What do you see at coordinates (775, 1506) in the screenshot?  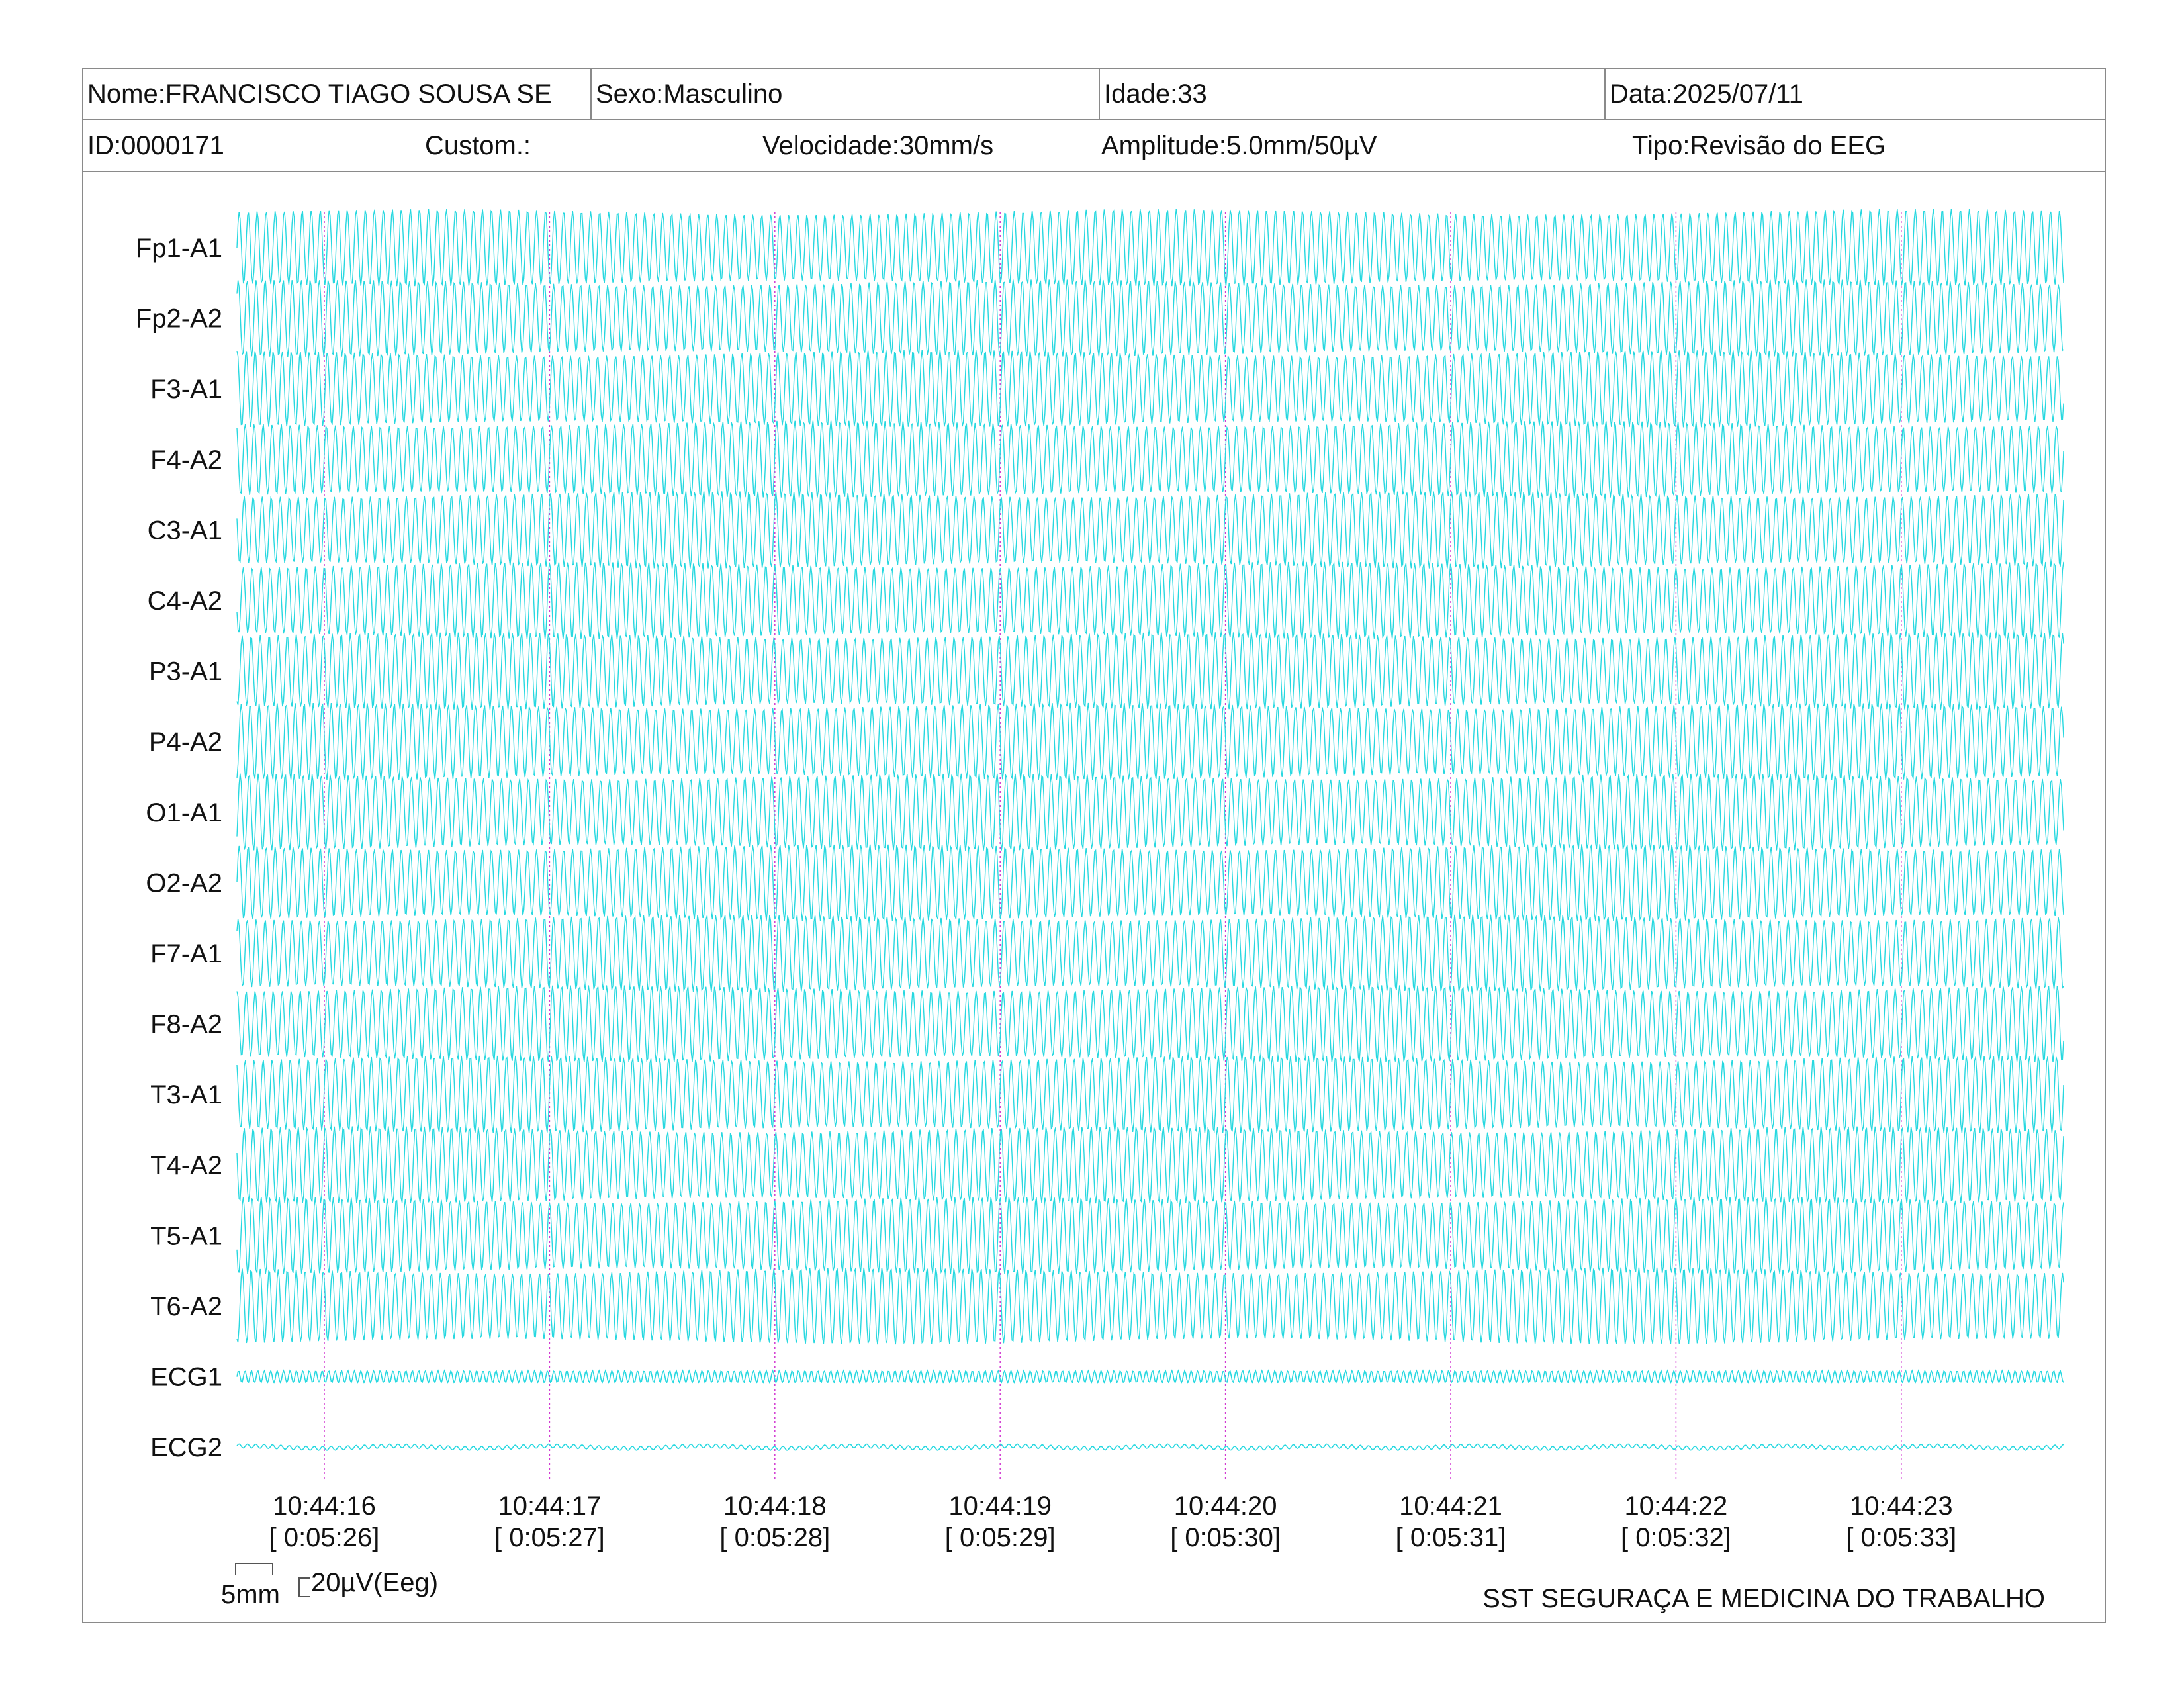 I see `time-mark-clock: 10:44:18` at bounding box center [775, 1506].